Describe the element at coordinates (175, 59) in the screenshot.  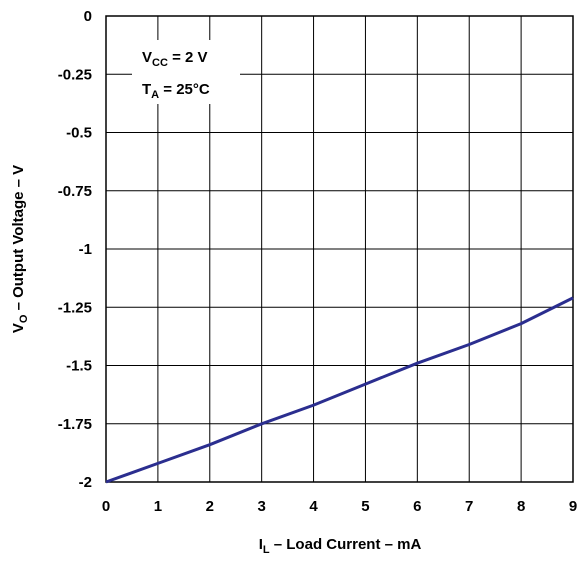
I see `annotation-vcc: VCC = 2 V` at that location.